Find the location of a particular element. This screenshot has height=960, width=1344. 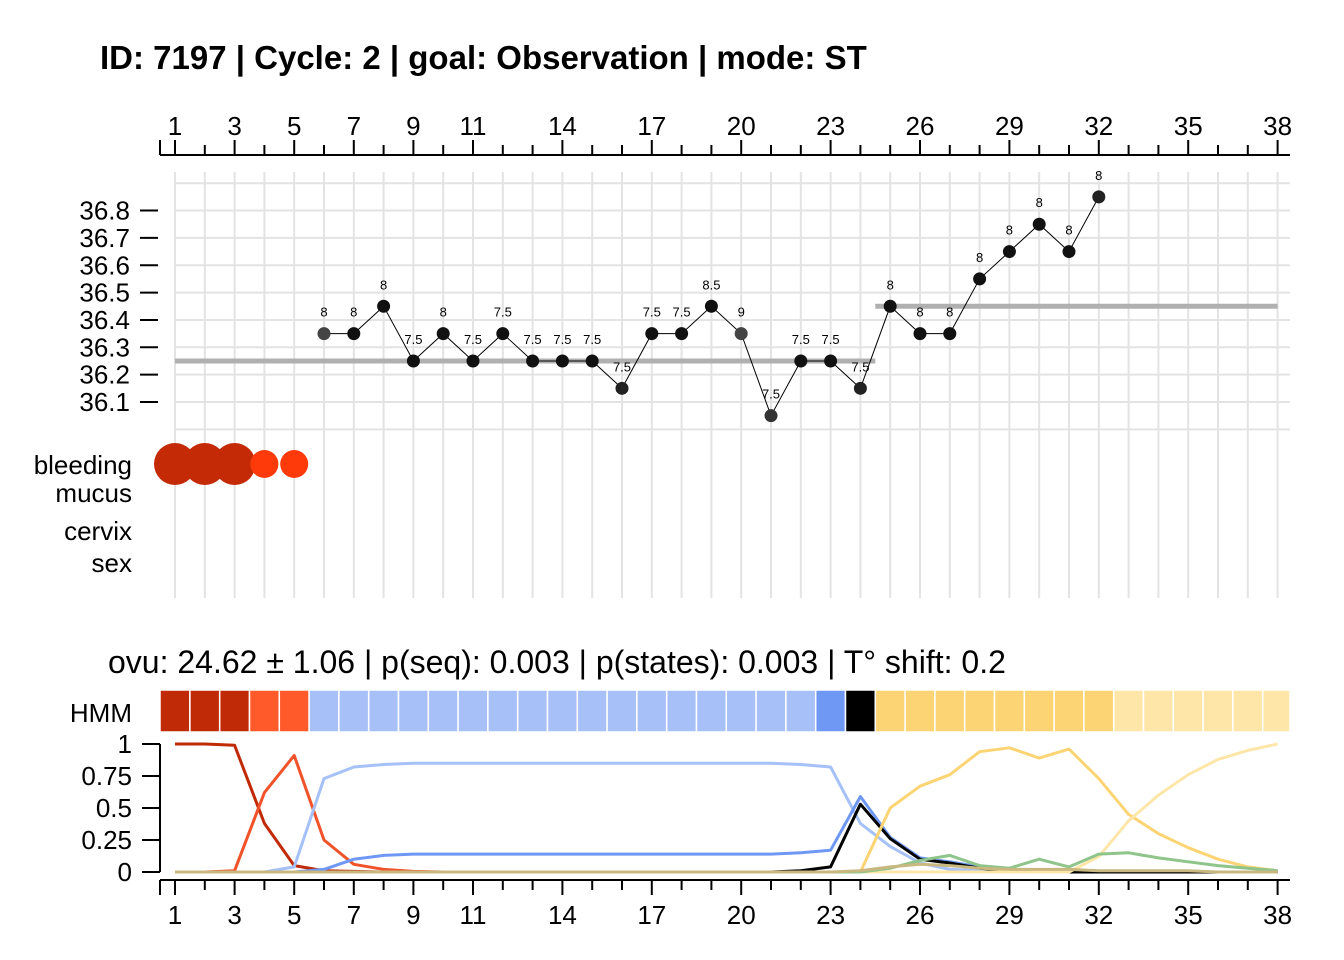

prob-axis-tick-label: 0 is located at coordinates (125, 872).